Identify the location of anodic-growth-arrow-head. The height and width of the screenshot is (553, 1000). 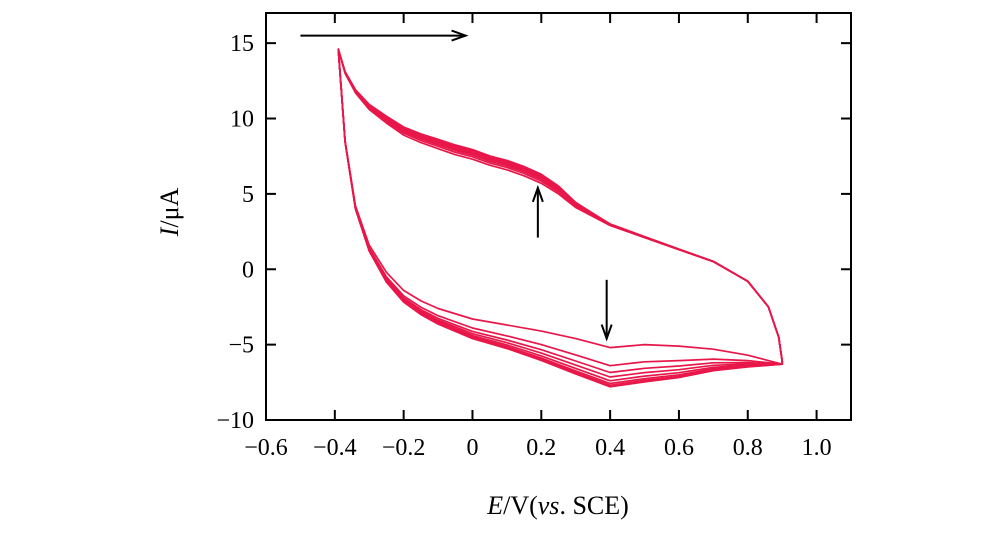
(537, 193).